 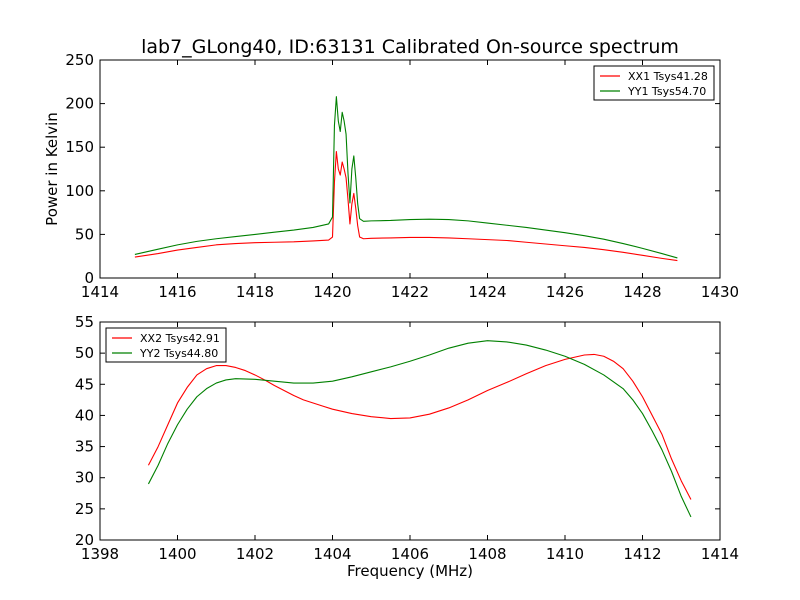 I want to click on legend-label: YY2 Tsys44.80, so click(x=178, y=353).